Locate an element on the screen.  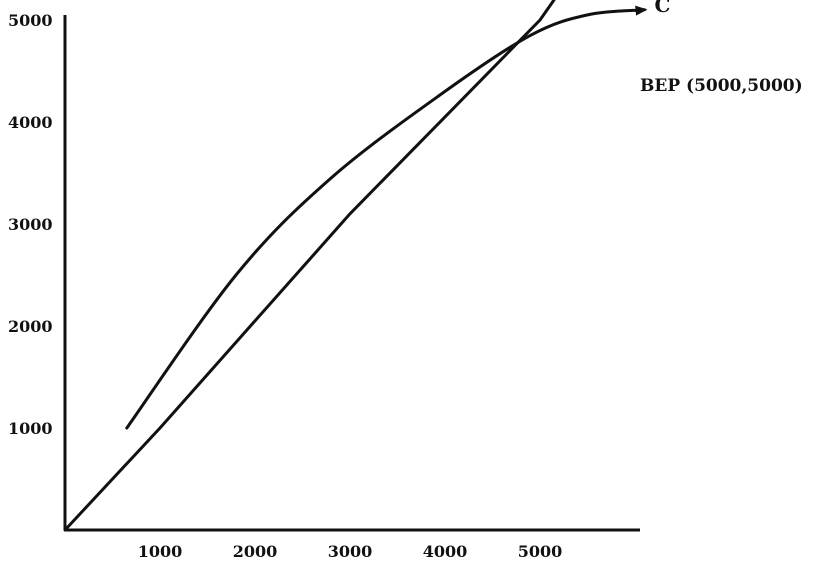
y-tick-label-3000: 3000 is located at coordinates (30, 224).